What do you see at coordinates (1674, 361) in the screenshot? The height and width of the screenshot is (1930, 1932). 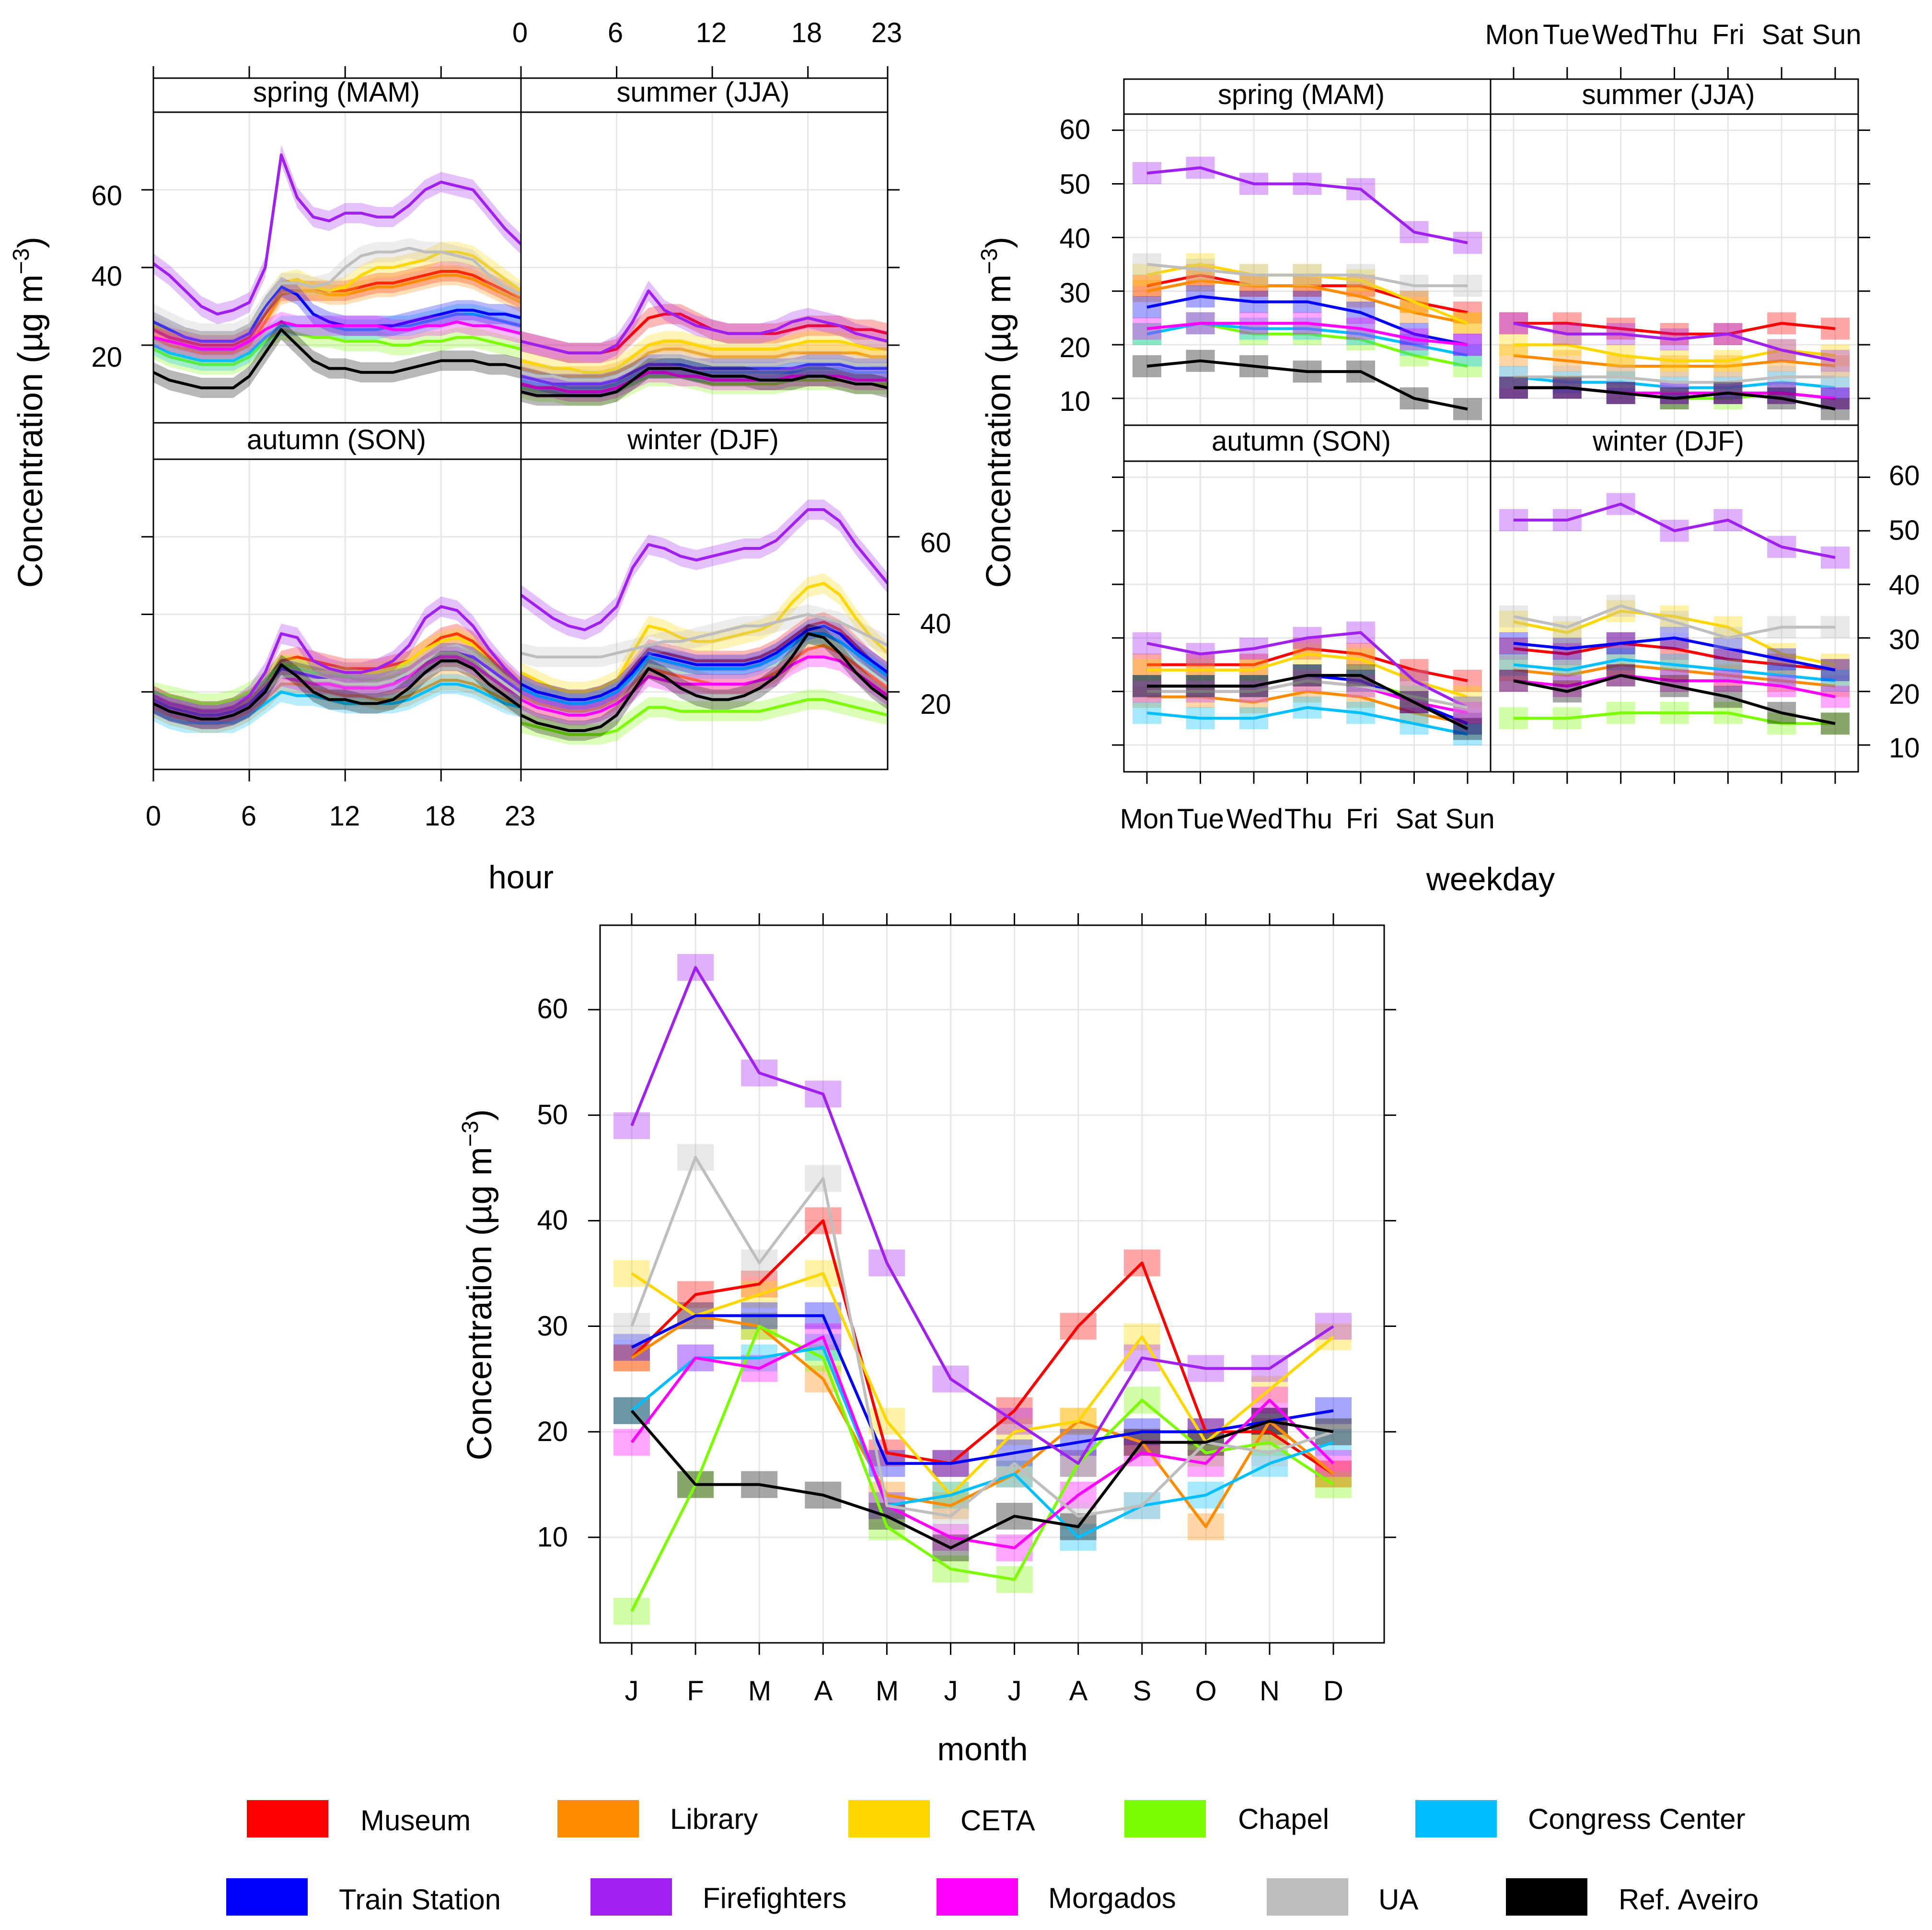 I see `weekday-summer-jja-library-line` at bounding box center [1674, 361].